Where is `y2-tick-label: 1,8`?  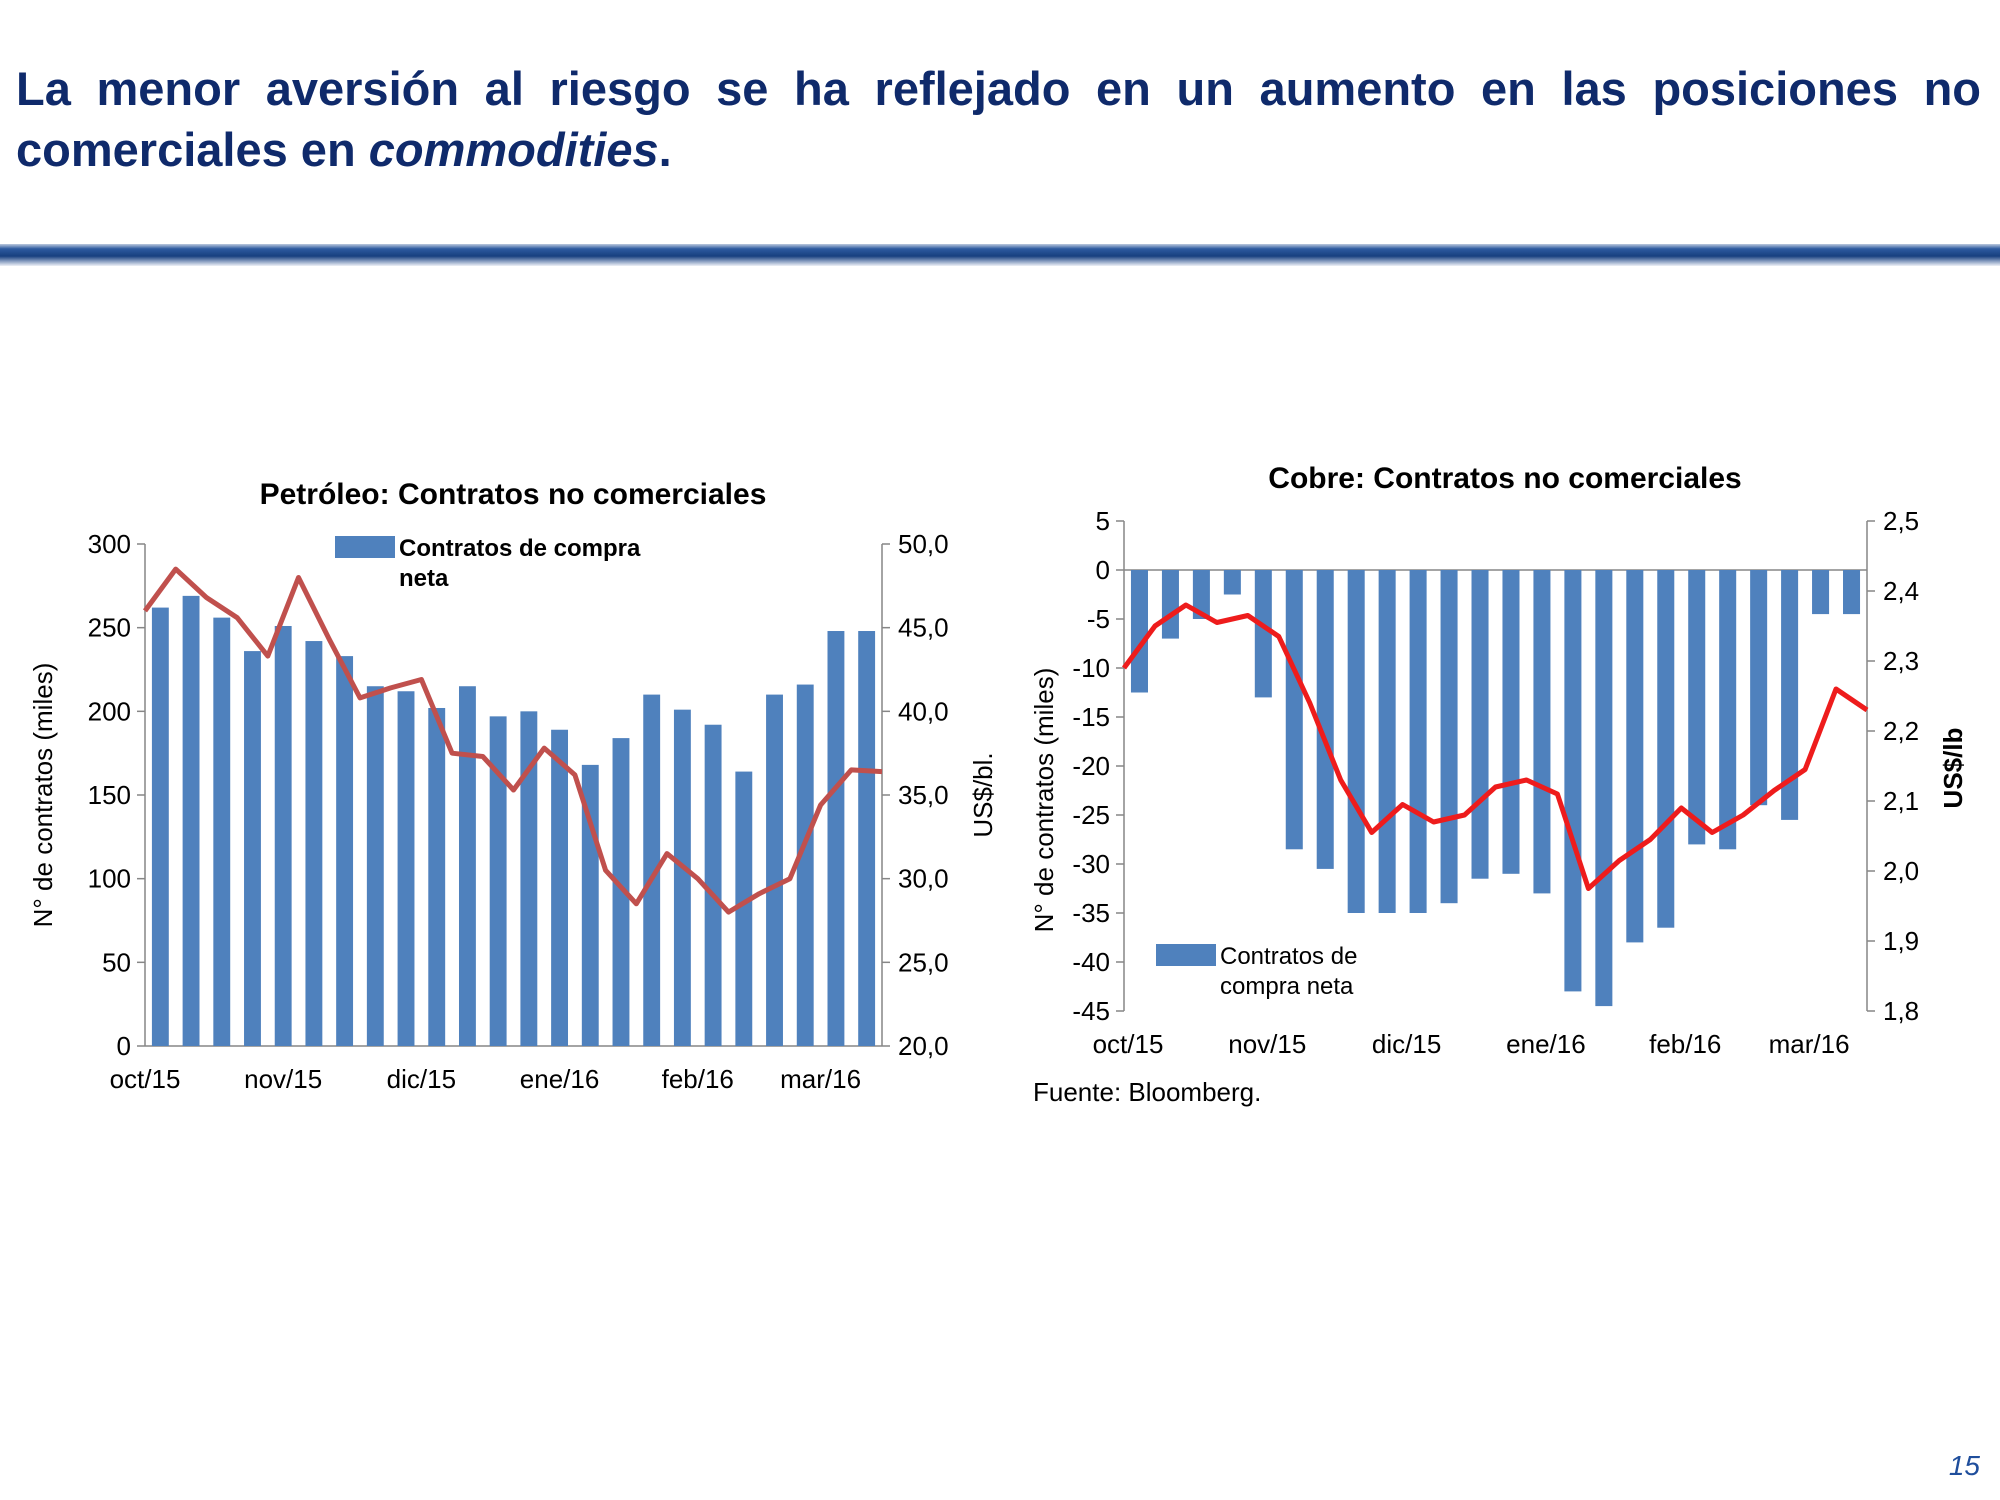
y2-tick-label: 1,8 is located at coordinates (1901, 1011).